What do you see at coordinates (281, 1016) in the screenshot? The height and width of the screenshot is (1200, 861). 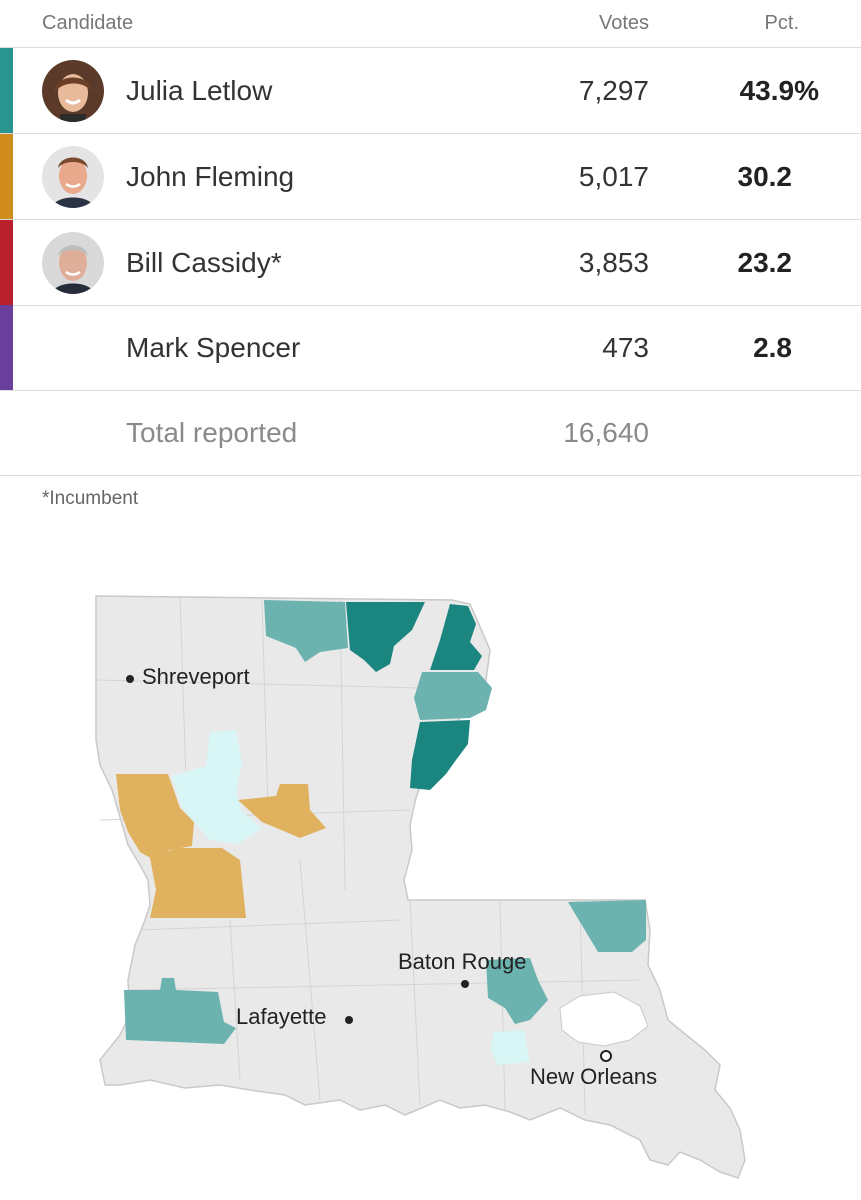 I see `lafayette-label: Lafayette` at bounding box center [281, 1016].